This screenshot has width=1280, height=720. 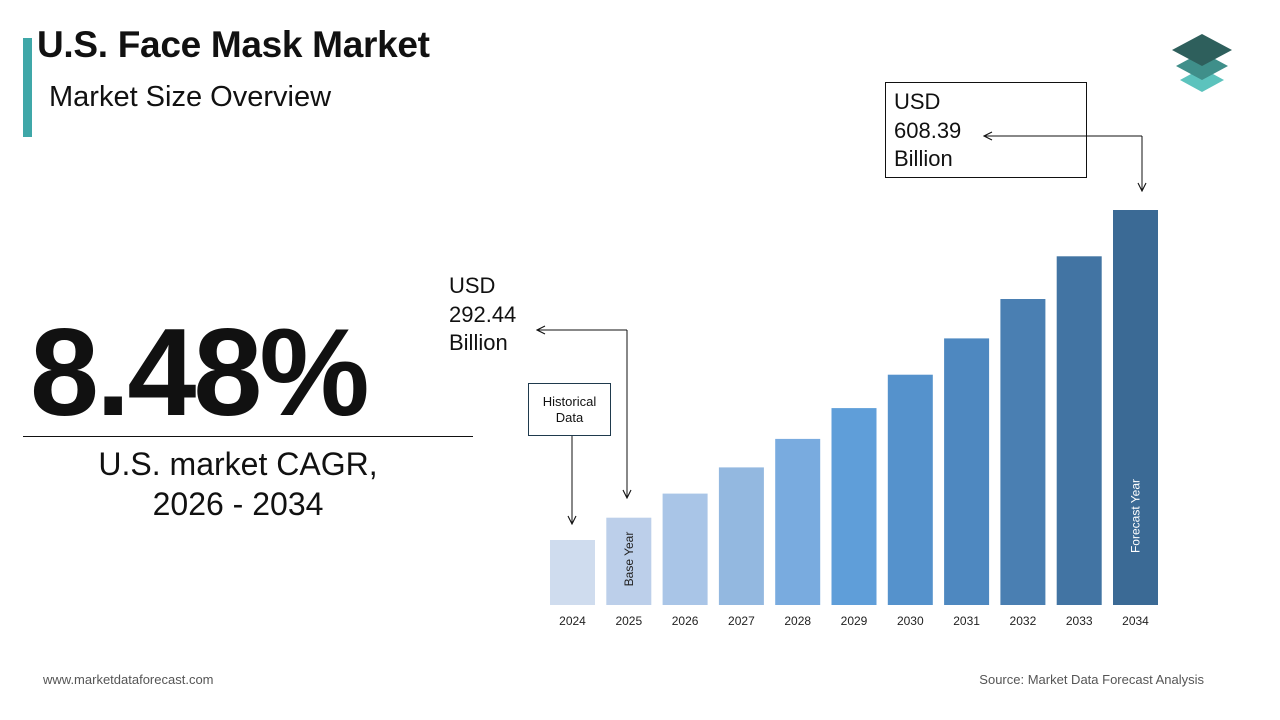 What do you see at coordinates (928, 130) in the screenshot?
I see `forecast-callout-value: 608.39` at bounding box center [928, 130].